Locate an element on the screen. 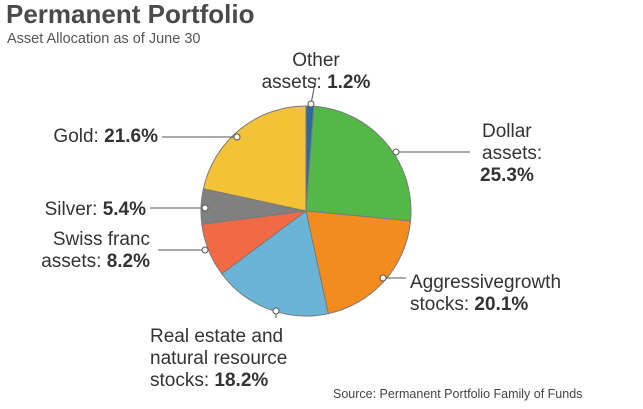  slice-value: 20.1% is located at coordinates (501, 304).